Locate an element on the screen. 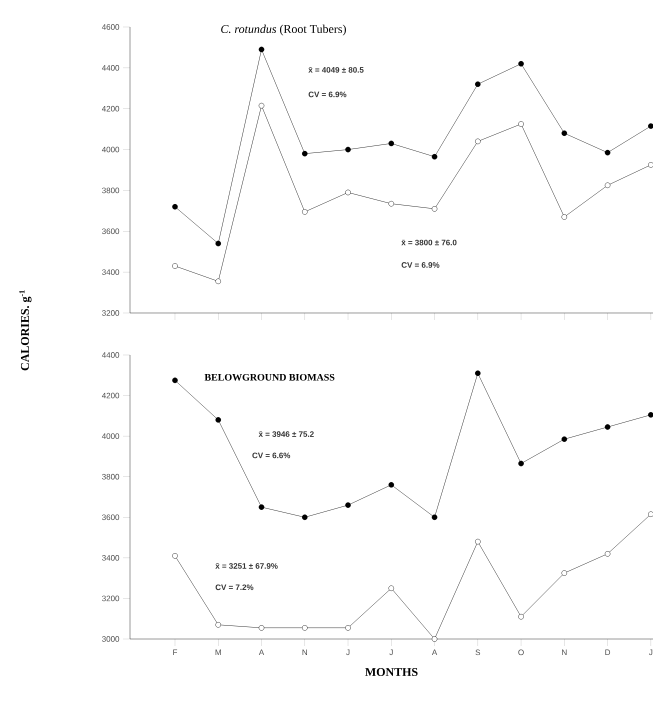 The height and width of the screenshot is (728, 653). text: BELOWGROUND BIOMASS is located at coordinates (269, 377).